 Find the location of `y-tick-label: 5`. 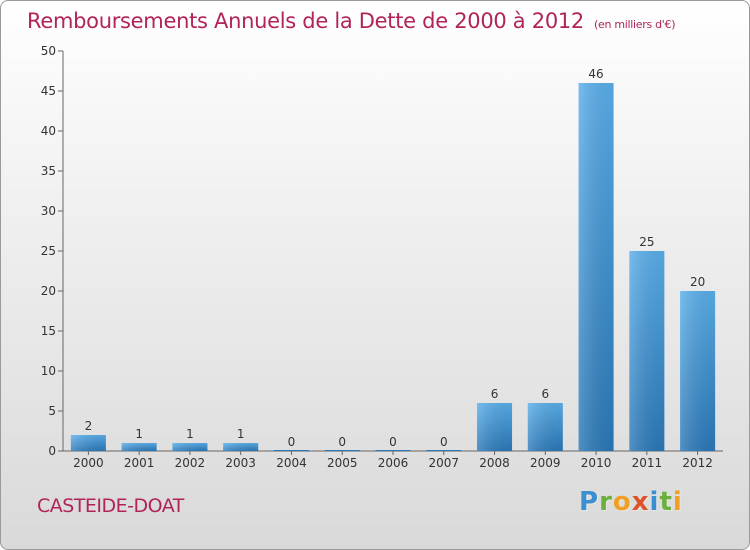

y-tick-label: 5 is located at coordinates (52, 411).